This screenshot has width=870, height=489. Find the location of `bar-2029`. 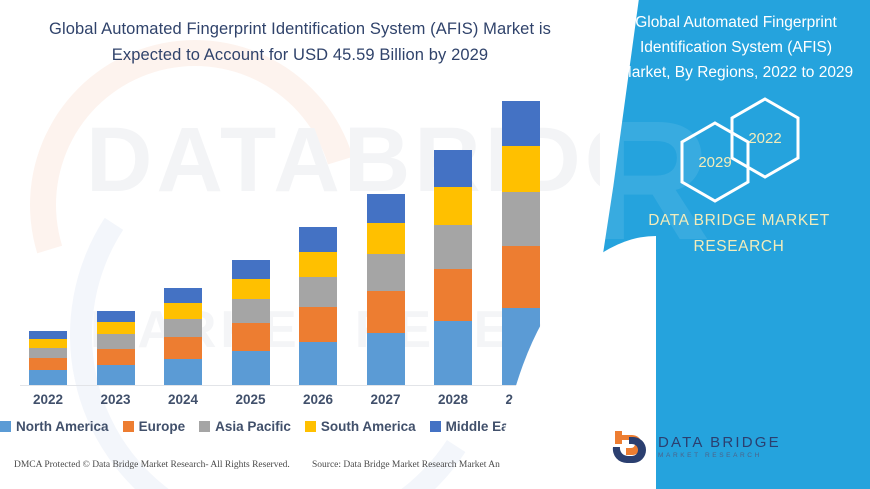

bar-2029 is located at coordinates (520, 243).